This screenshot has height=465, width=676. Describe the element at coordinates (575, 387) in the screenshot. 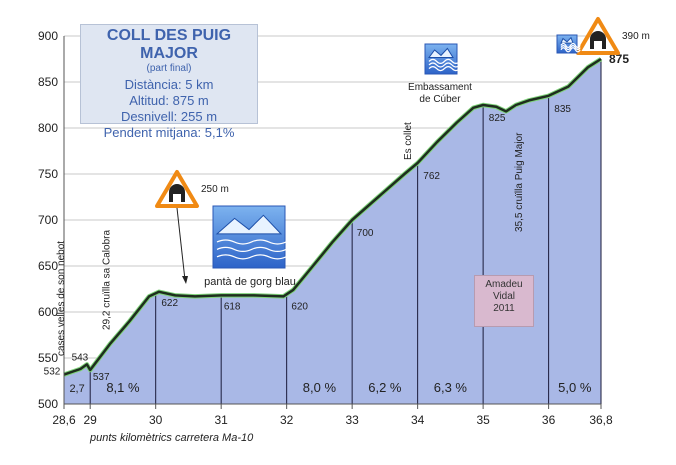

I see `gradient-label: 5,0 %` at that location.